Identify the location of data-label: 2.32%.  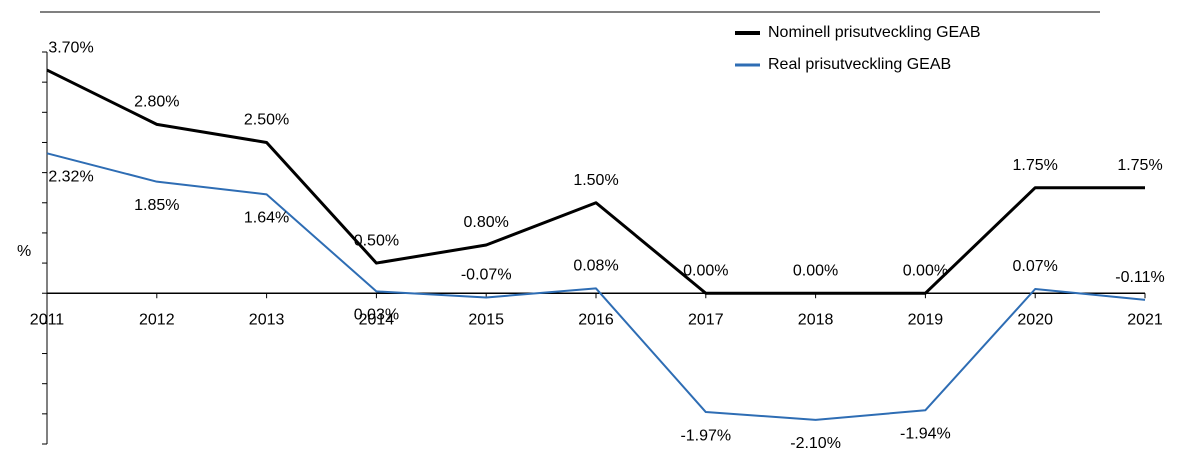
(70, 177).